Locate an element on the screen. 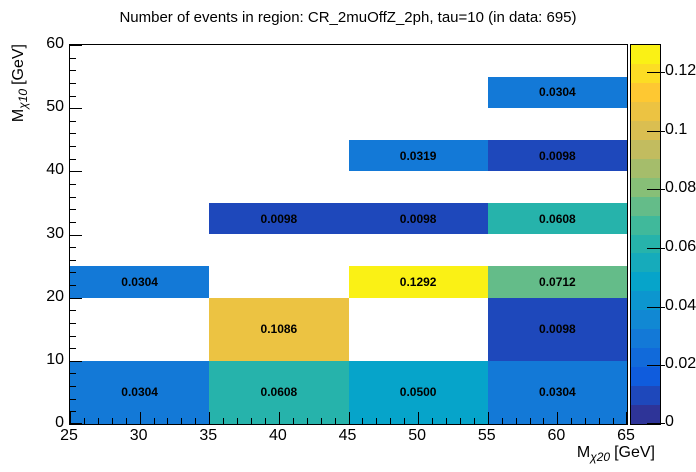 This screenshot has width=696, height=472. x-tick-label: 30 is located at coordinates (138, 435).